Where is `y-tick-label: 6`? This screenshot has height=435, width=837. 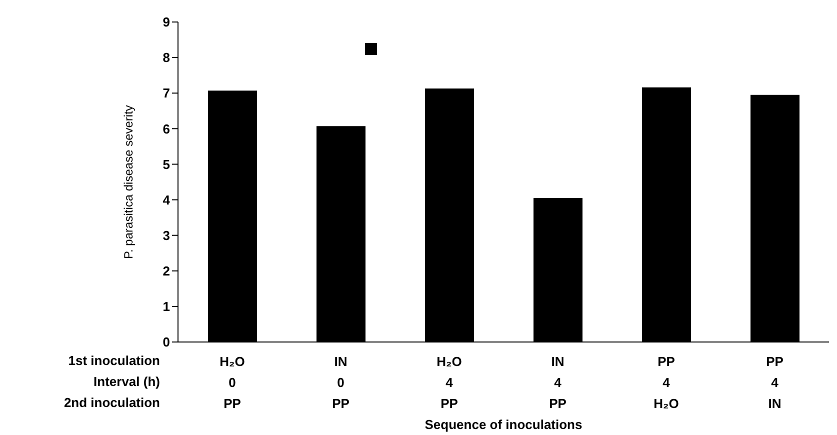
y-tick-label: 6 is located at coordinates (166, 128).